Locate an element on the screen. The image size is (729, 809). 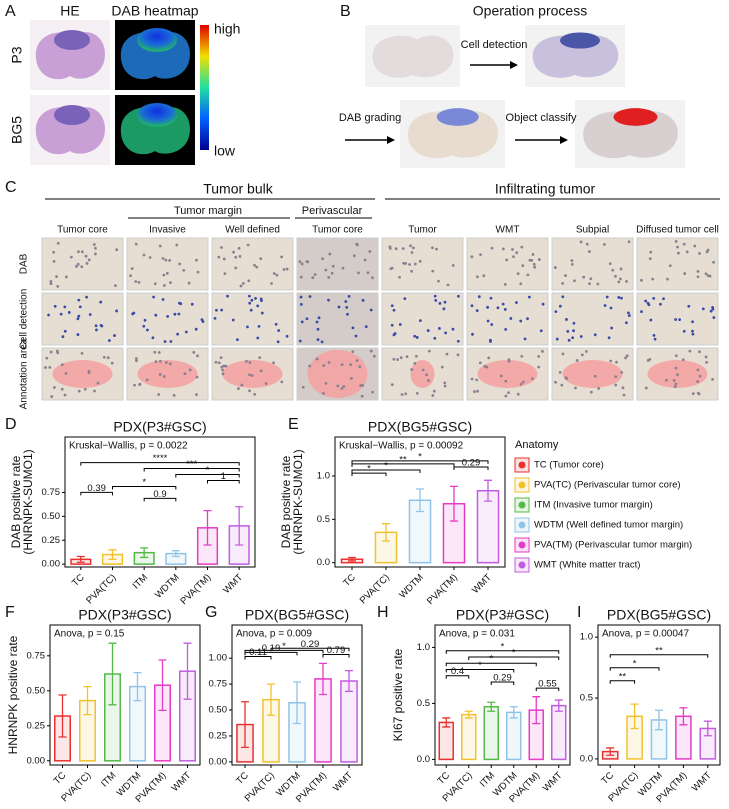
x-tick-label: TC is located at coordinates (607, 778).